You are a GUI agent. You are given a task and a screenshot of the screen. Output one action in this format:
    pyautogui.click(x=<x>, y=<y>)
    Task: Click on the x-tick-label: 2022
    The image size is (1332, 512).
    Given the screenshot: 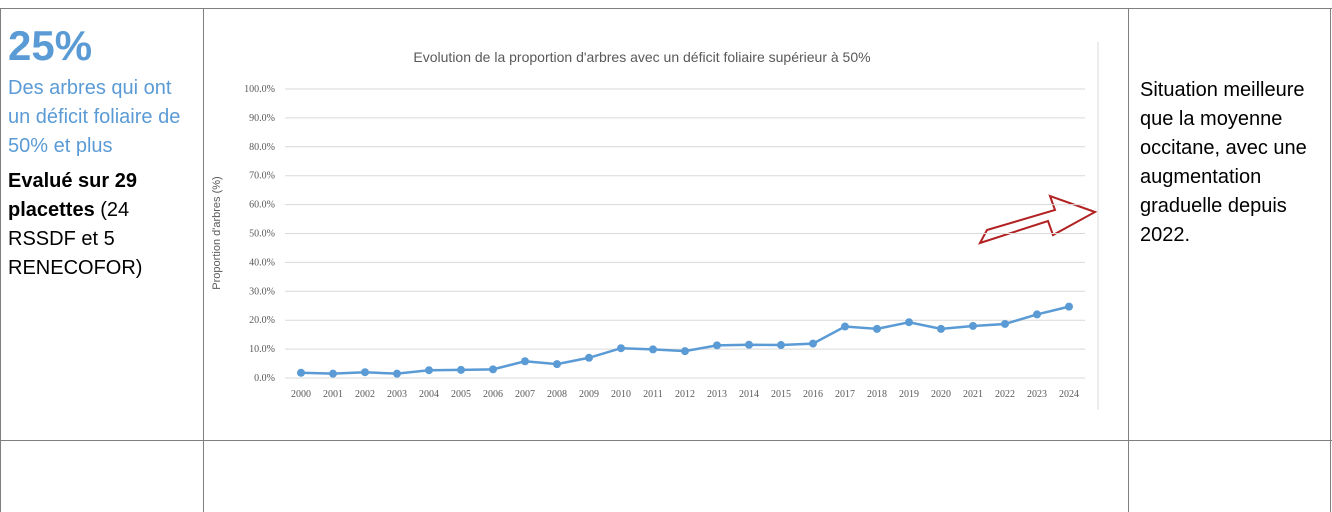 What is the action you would take?
    pyautogui.click(x=1005, y=394)
    